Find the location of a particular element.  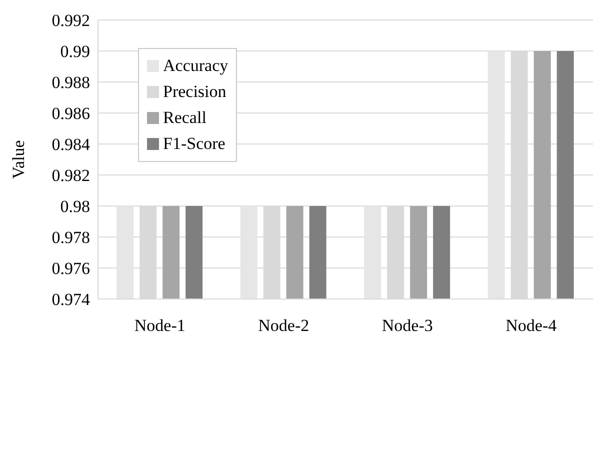

y-axis-title: Value is located at coordinates (18, 159).